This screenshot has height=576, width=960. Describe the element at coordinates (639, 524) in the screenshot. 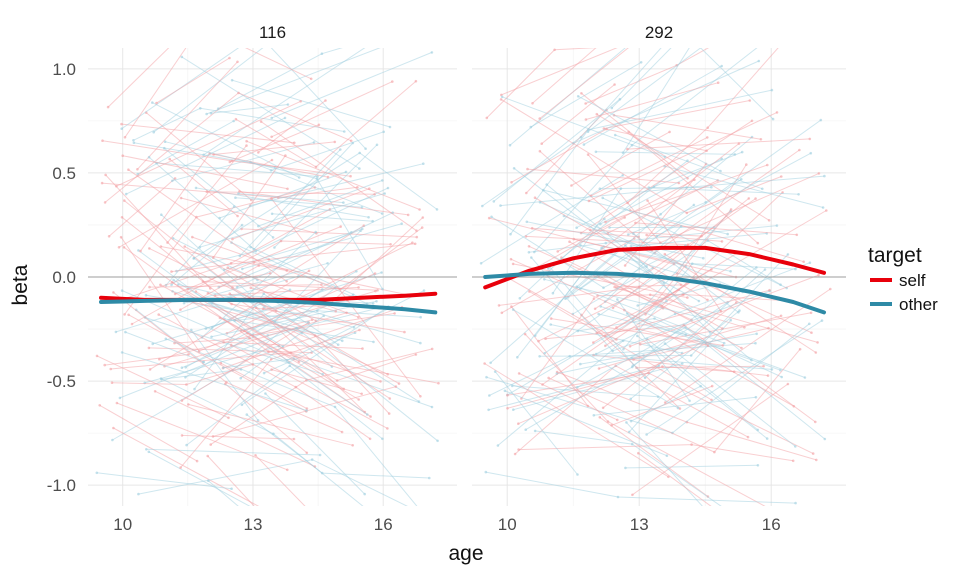

I see `x-tick-label: 13` at that location.